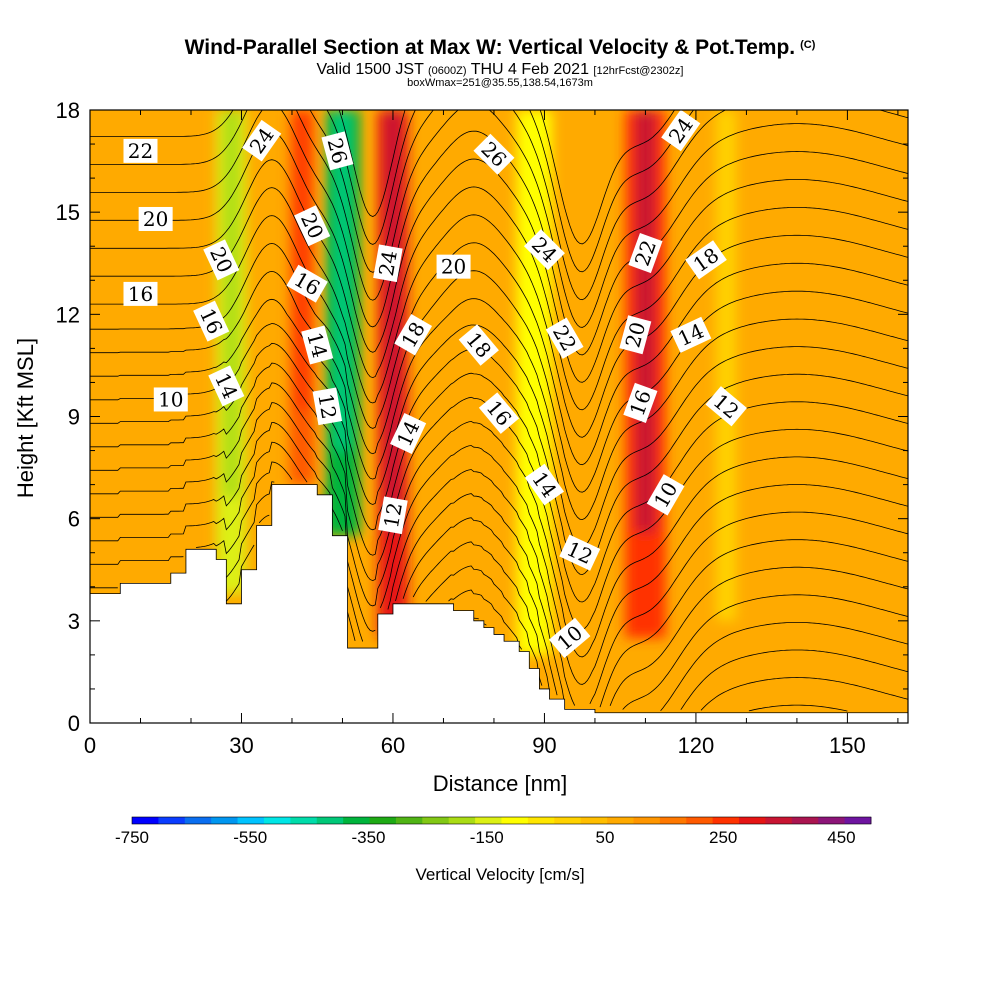 The height and width of the screenshot is (1000, 1000). Describe the element at coordinates (370, 69) in the screenshot. I see `valid-prefix: Valid 1500 JST` at that location.